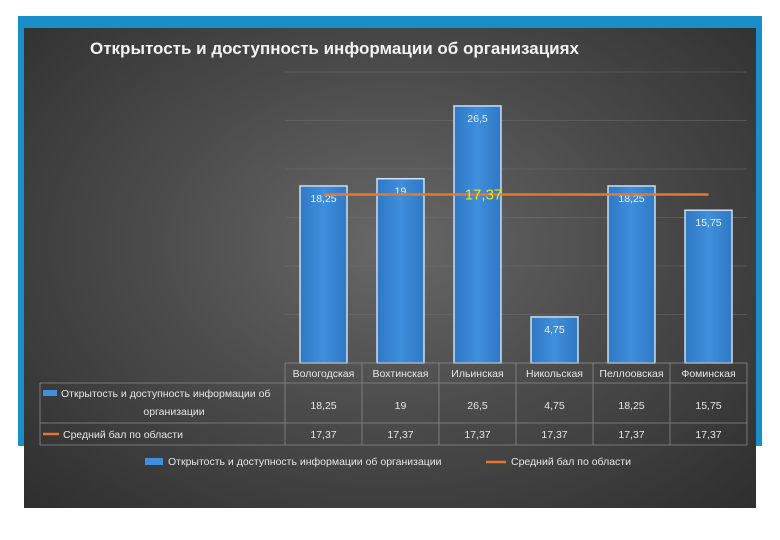 The width and height of the screenshot is (780, 540). I want to click on average-line-label: 17,37, so click(484, 195).